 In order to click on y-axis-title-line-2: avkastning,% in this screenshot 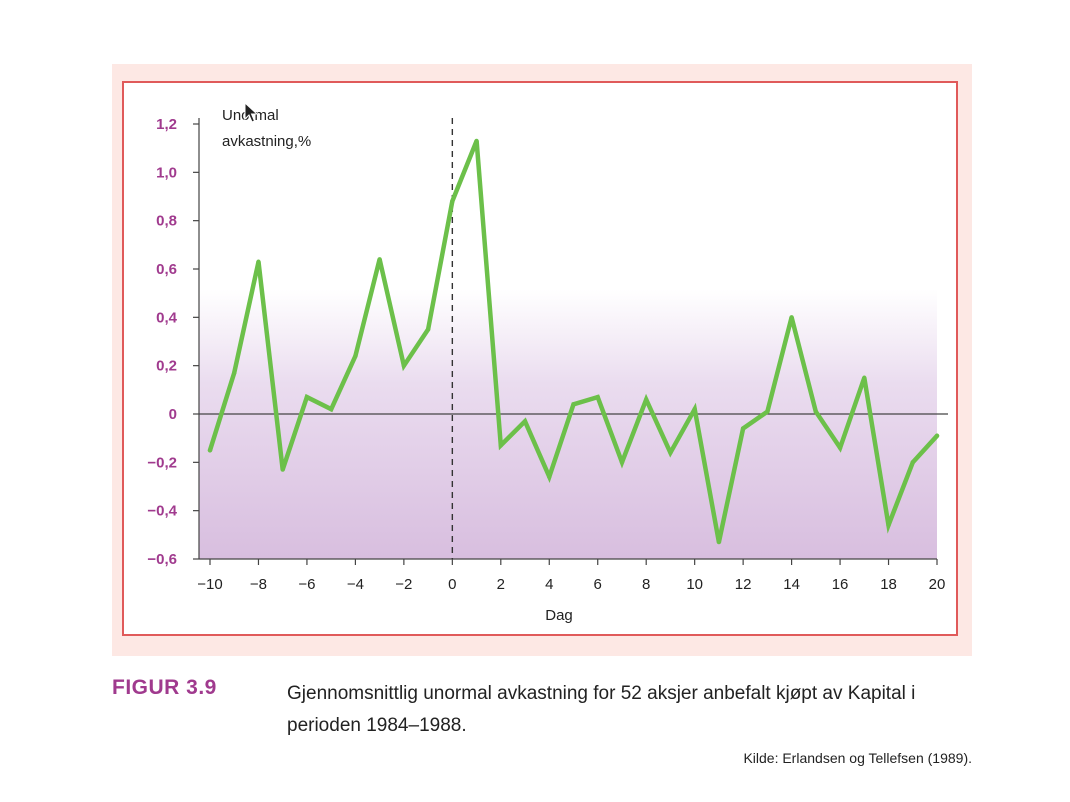, I will do `click(266, 141)`.